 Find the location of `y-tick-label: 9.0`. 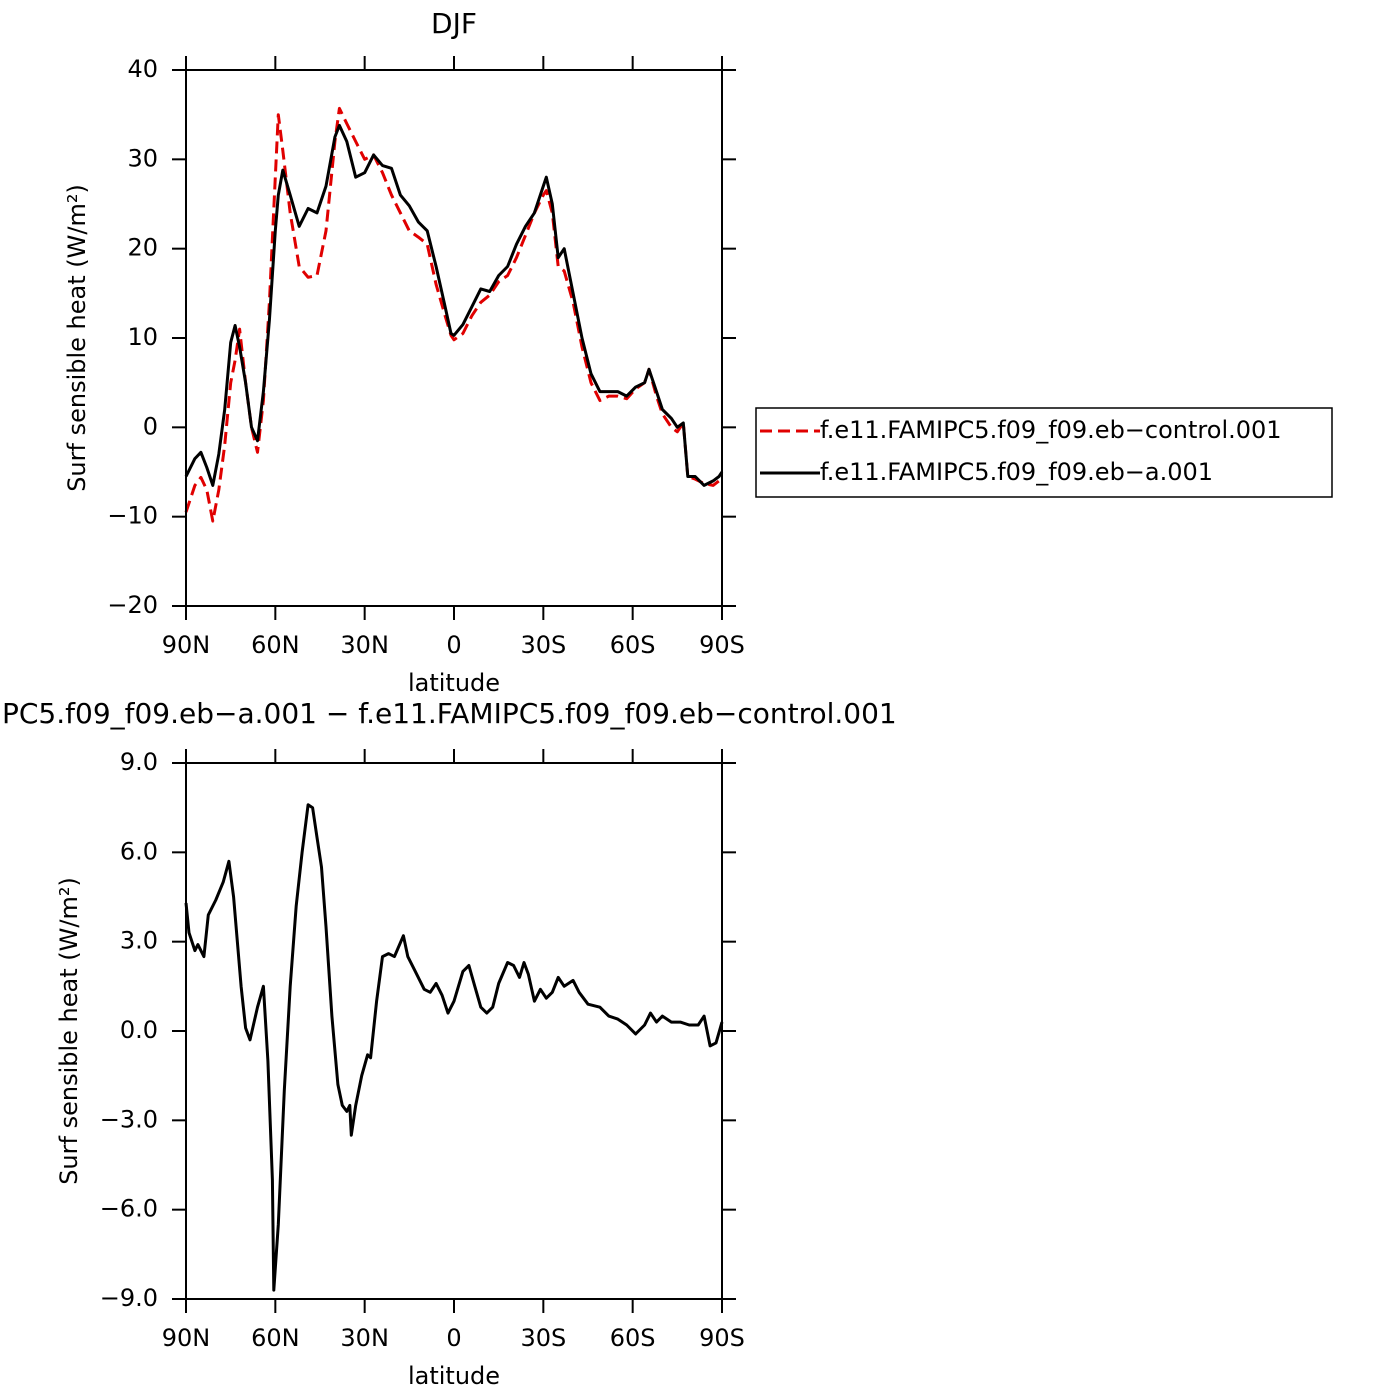

y-tick-label: 9.0 is located at coordinates (139, 762).